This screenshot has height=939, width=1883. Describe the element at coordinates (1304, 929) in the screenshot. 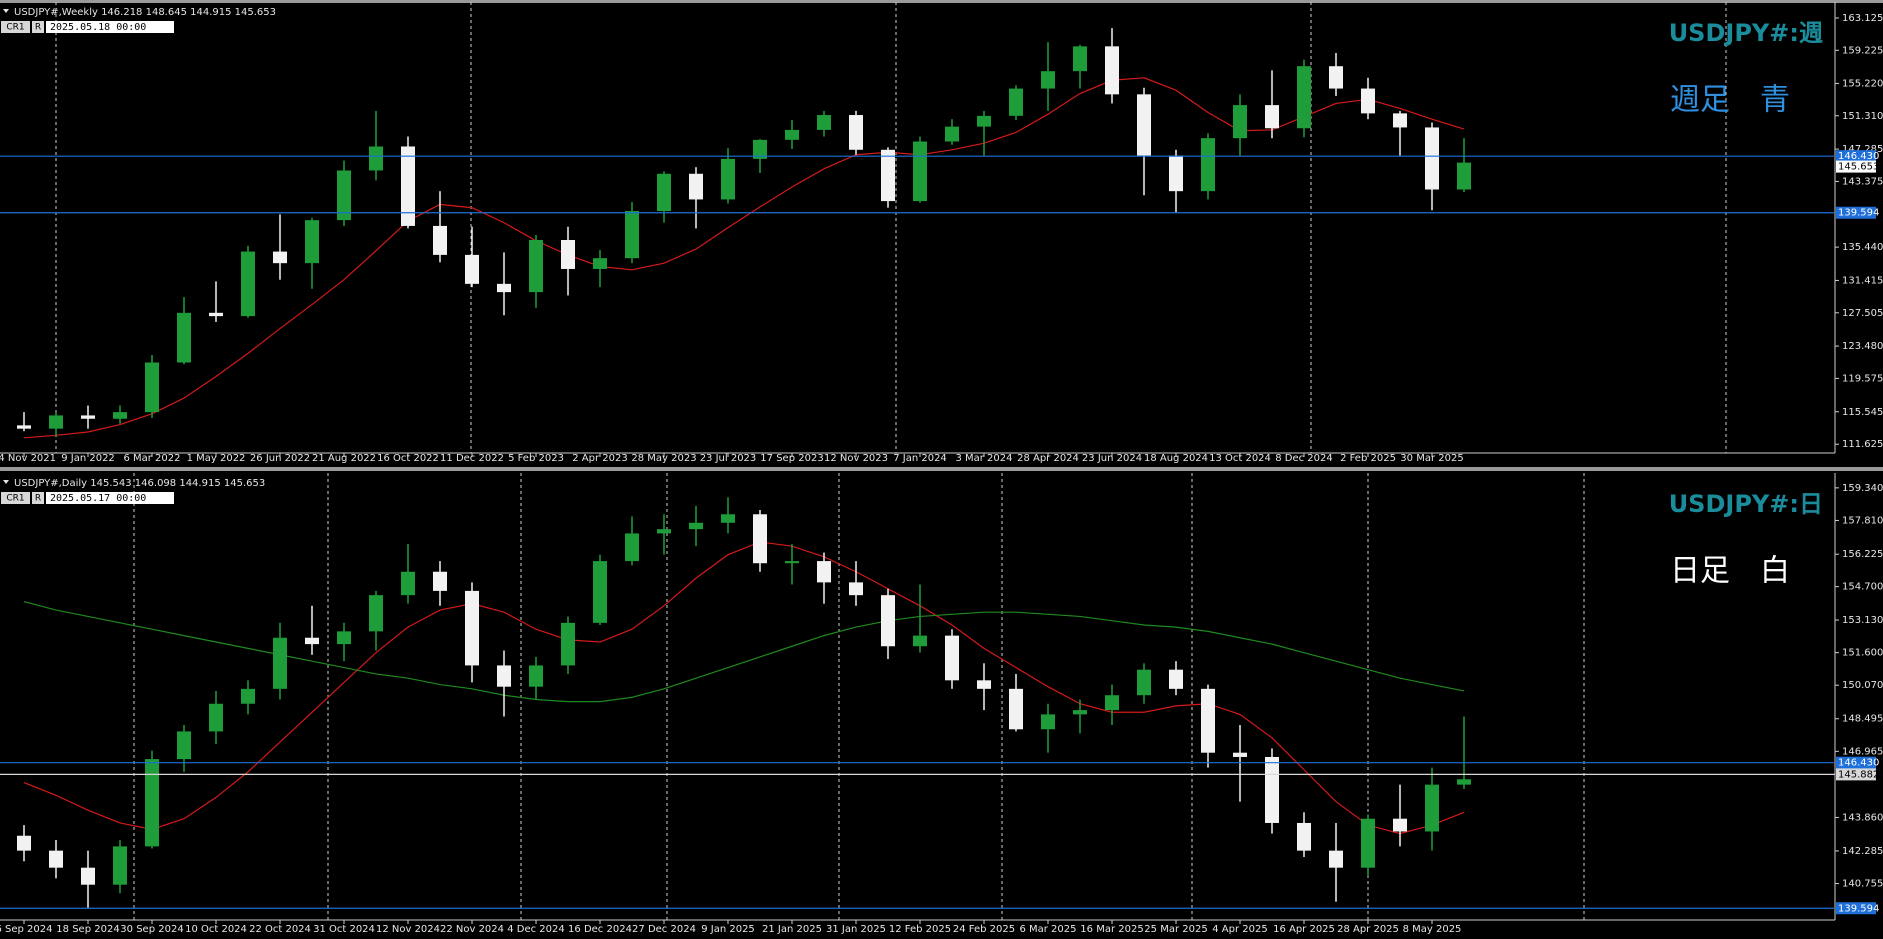

I see `x-tick-label: 16 Apr 2025` at that location.